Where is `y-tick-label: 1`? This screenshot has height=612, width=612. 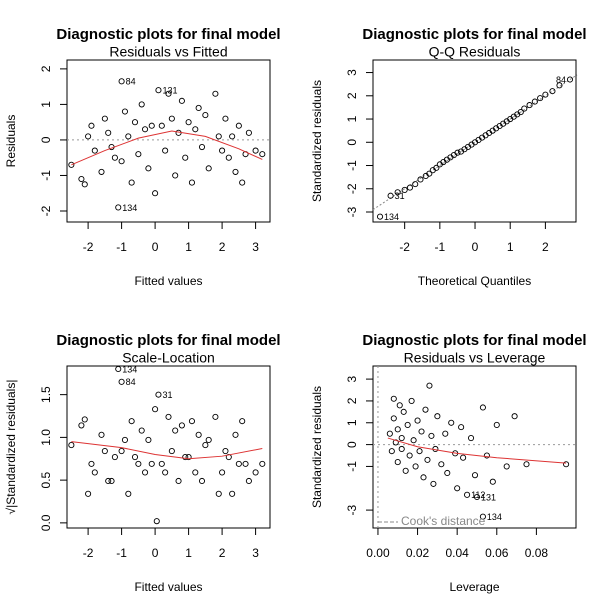 y-tick-label: 1 is located at coordinates (352, 118).